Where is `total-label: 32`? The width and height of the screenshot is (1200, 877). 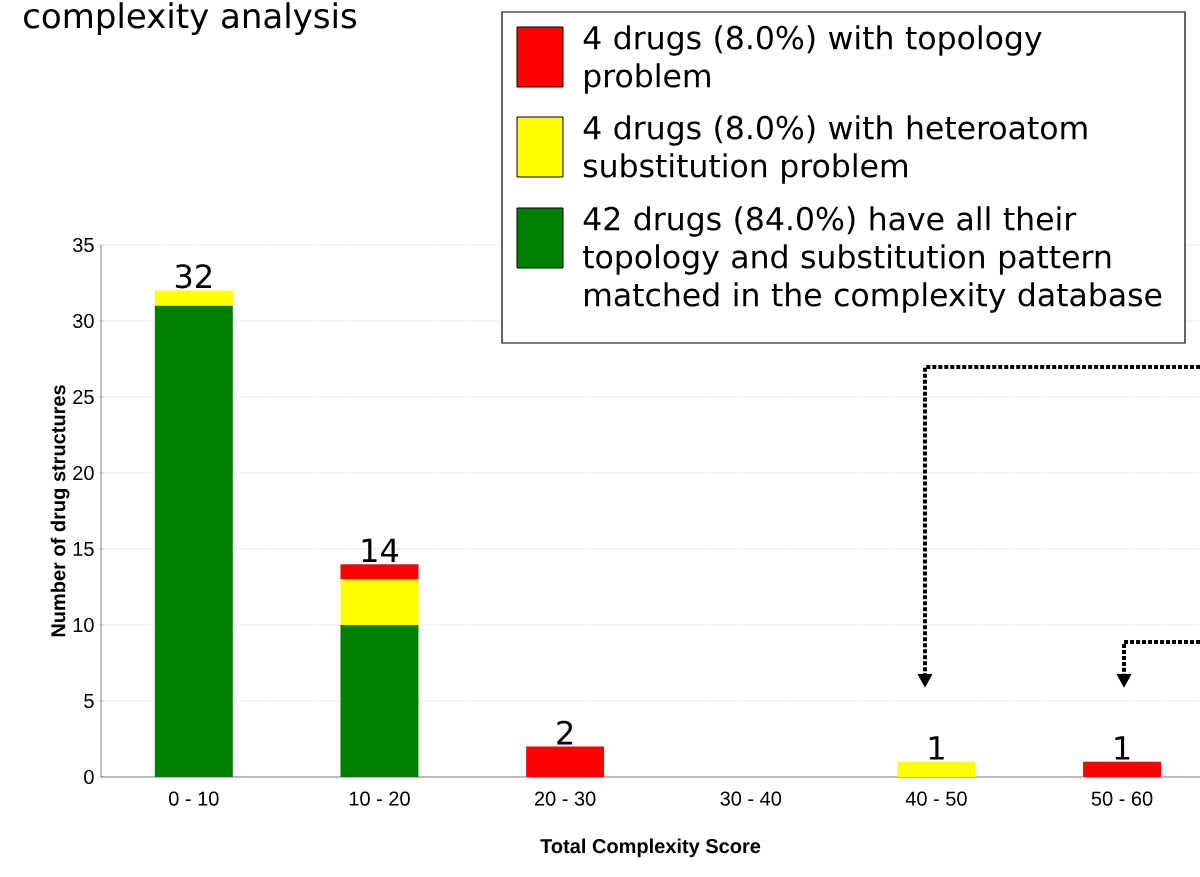
total-label: 32 is located at coordinates (193, 276).